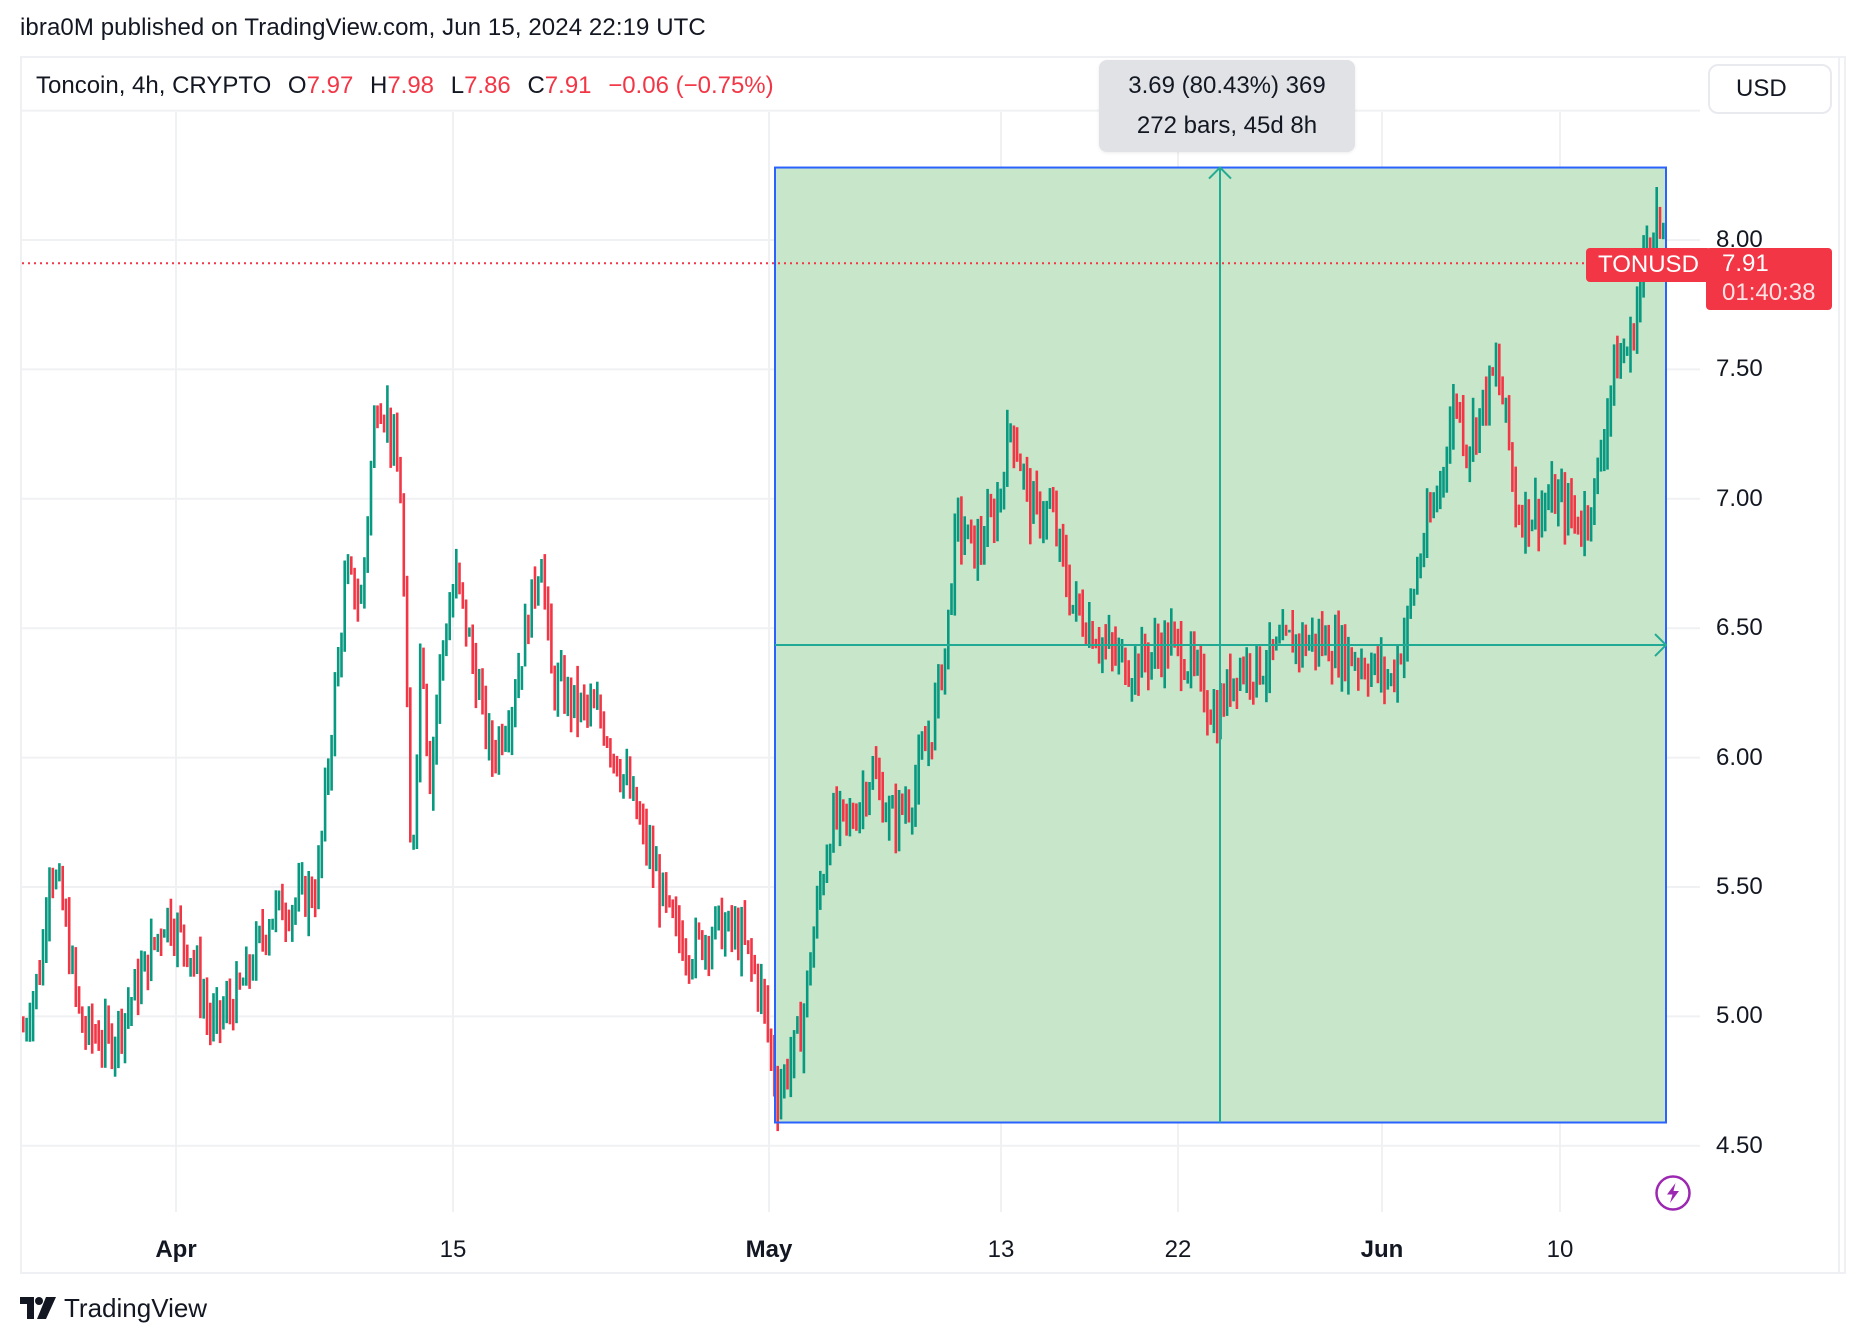  I want to click on tradingview-logo: TradingView, so click(113, 1308).